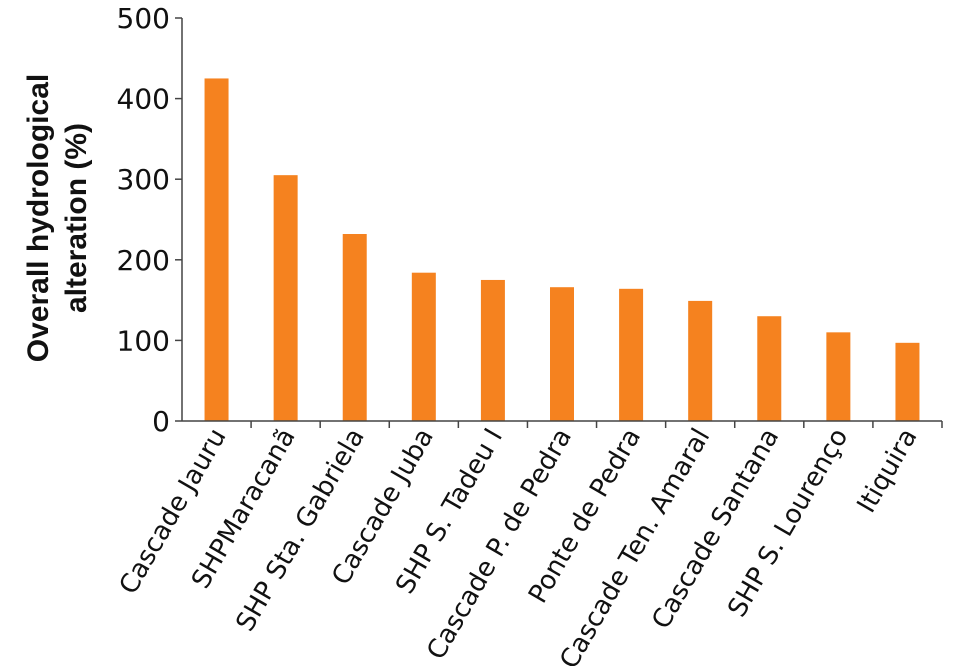  What do you see at coordinates (143, 179) in the screenshot?
I see `y-tick-label-300: 300` at bounding box center [143, 179].